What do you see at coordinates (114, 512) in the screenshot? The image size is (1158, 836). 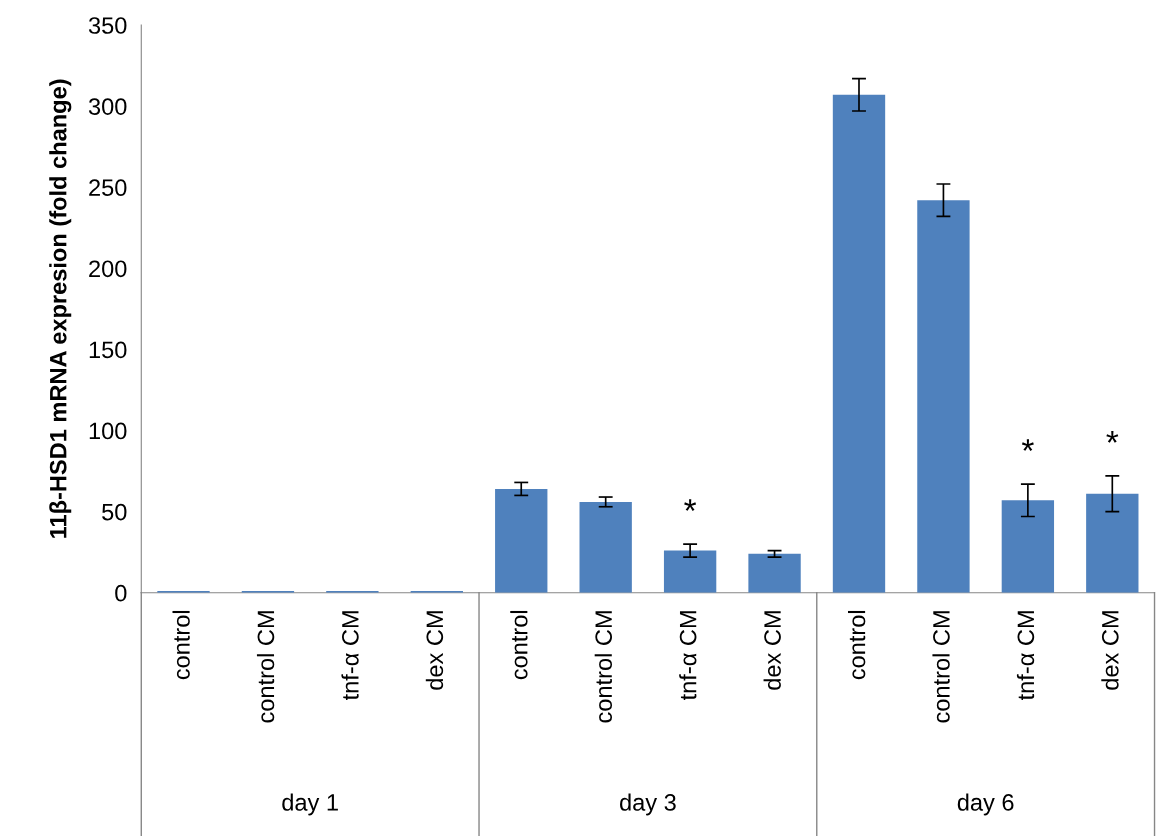 I see `y-tick-label: 50` at bounding box center [114, 512].